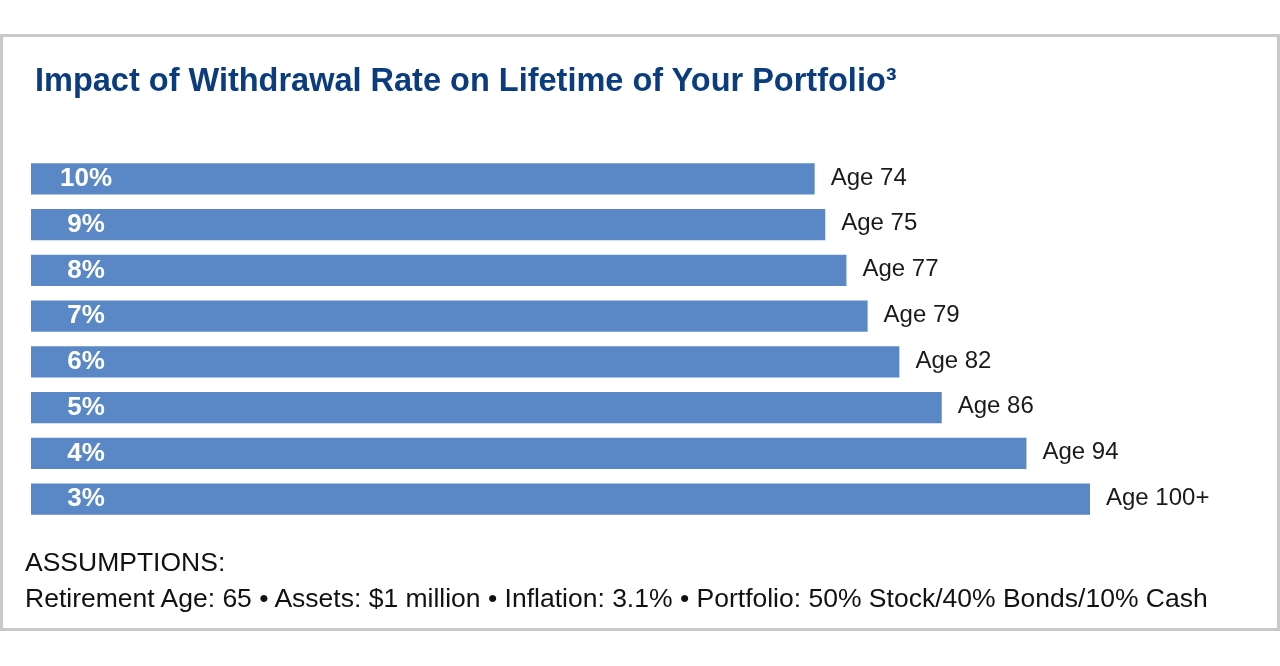 This screenshot has height=666, width=1280. Describe the element at coordinates (86, 314) in the screenshot. I see `y-tick-label: 7%` at that location.